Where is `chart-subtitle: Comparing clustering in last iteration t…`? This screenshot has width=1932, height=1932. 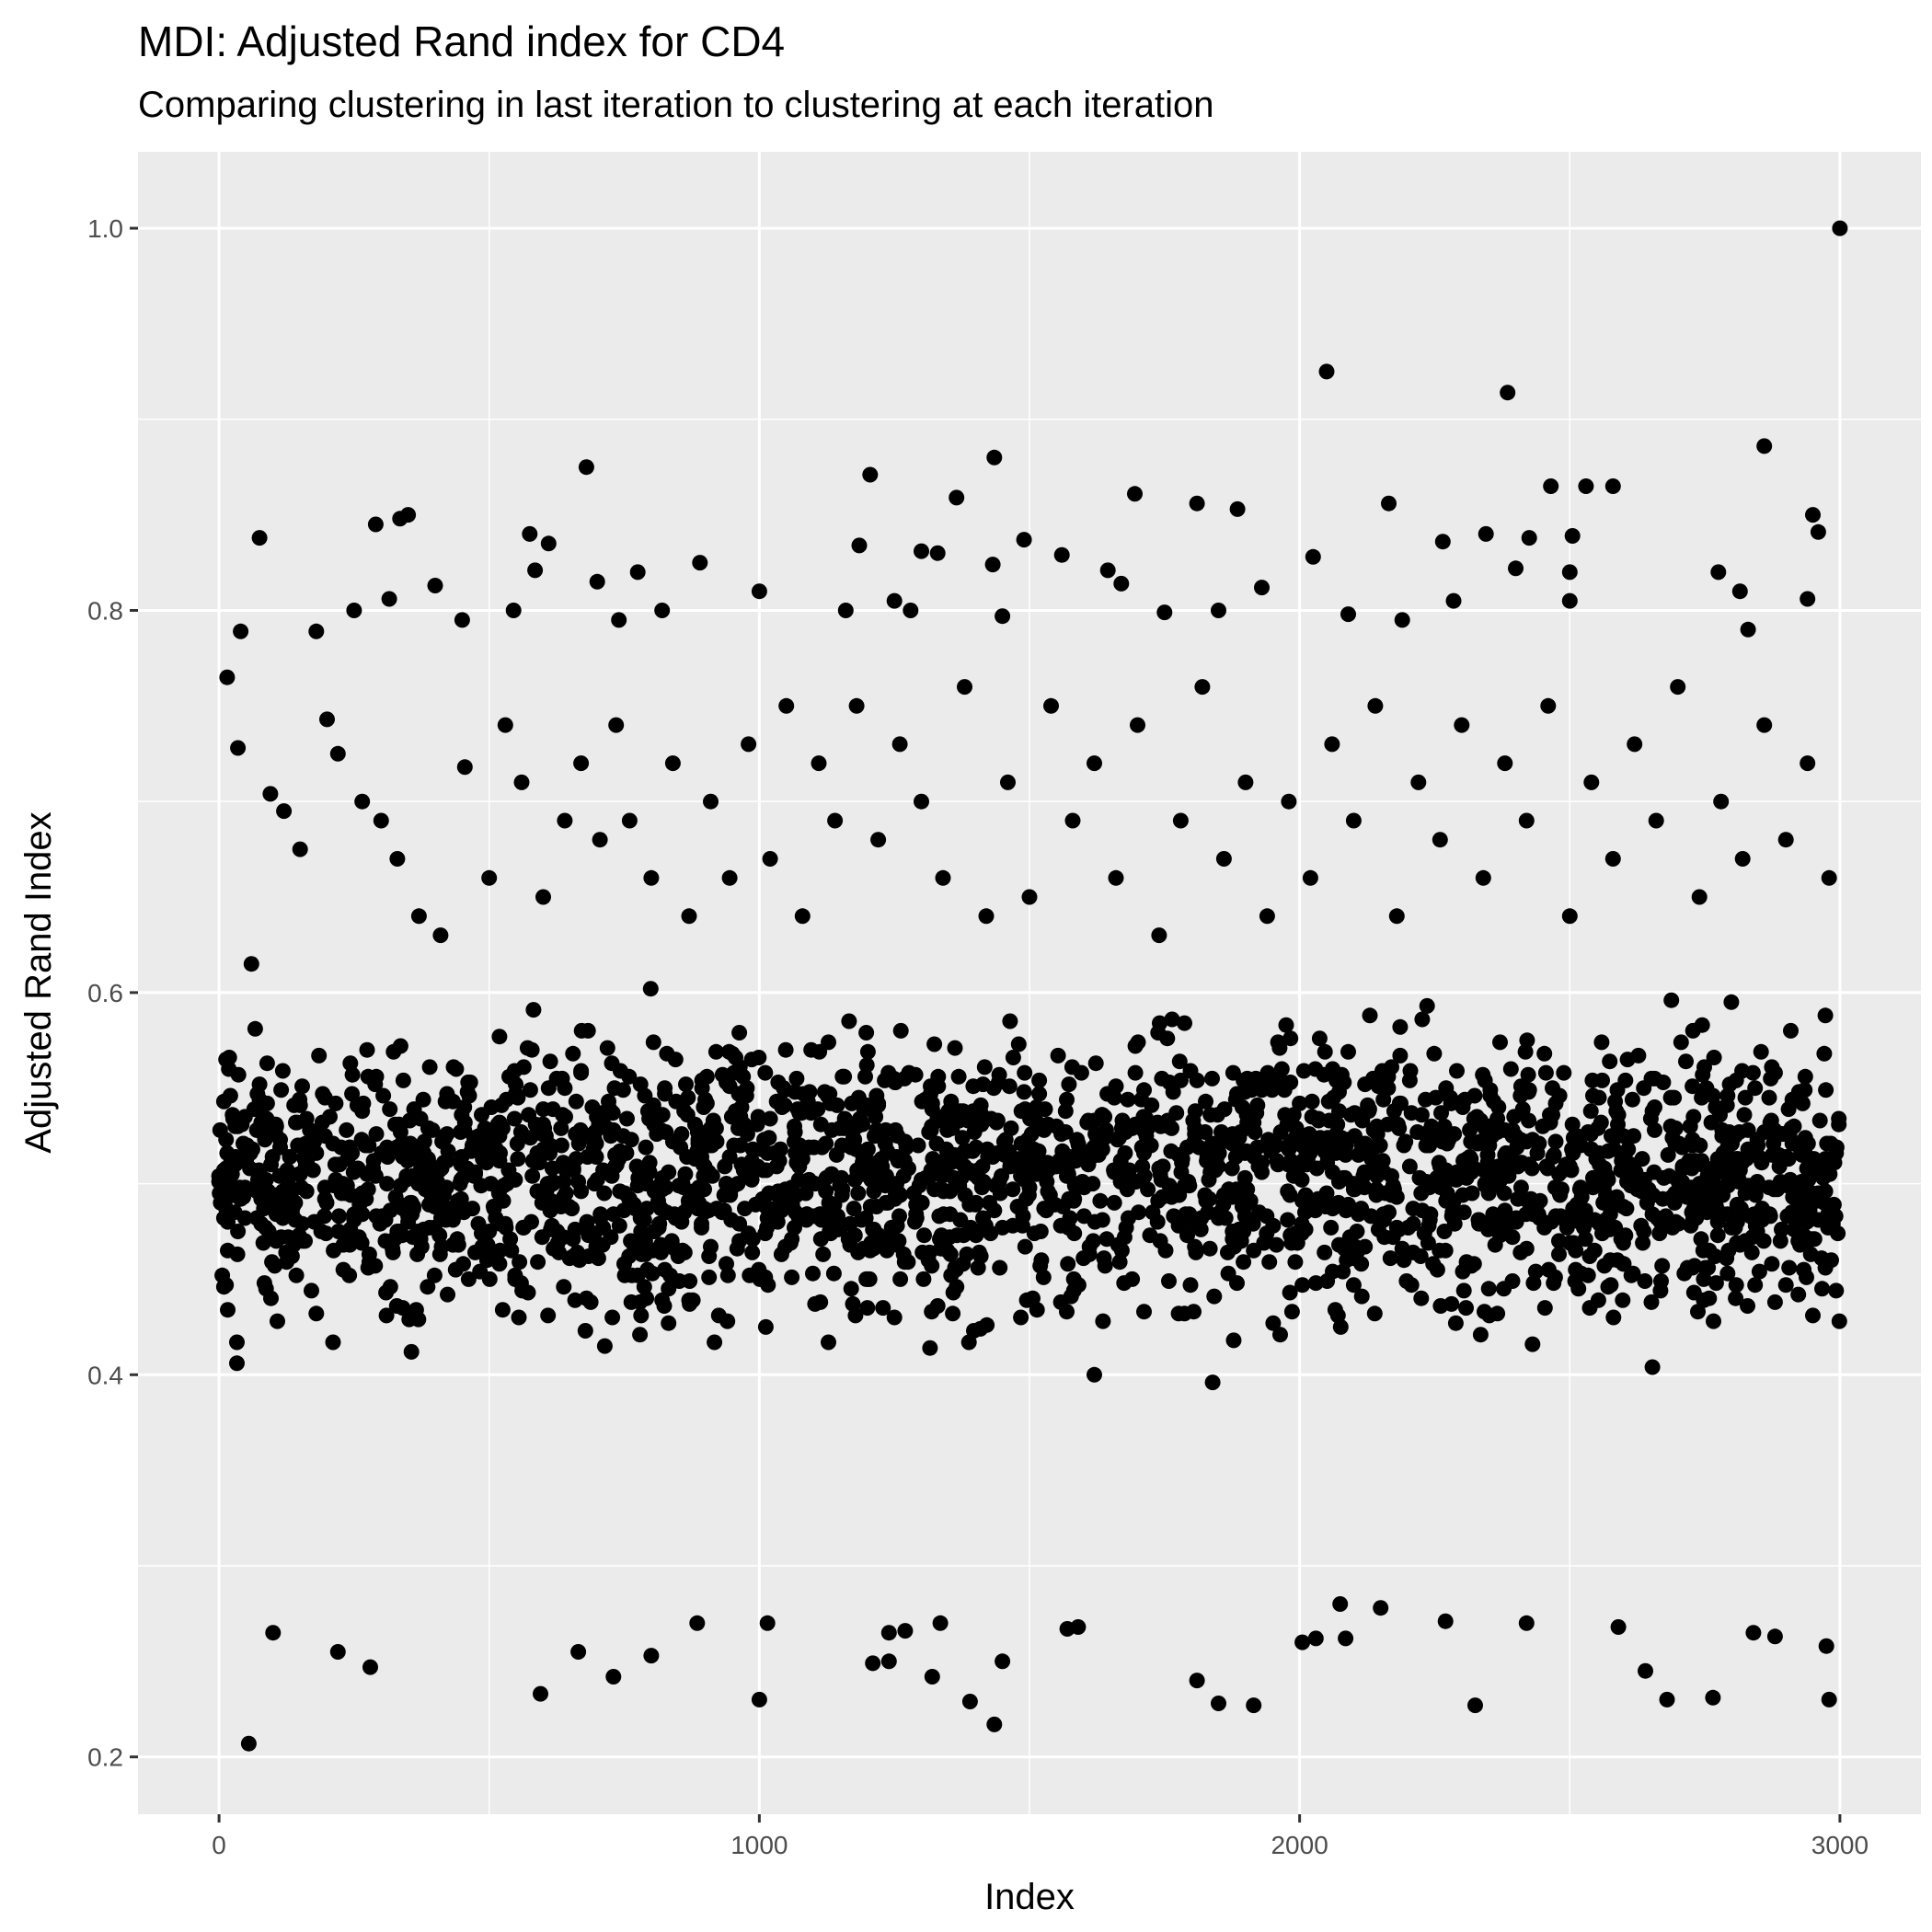
chart-subtitle: Comparing clustering in last iteration t… is located at coordinates (676, 105).